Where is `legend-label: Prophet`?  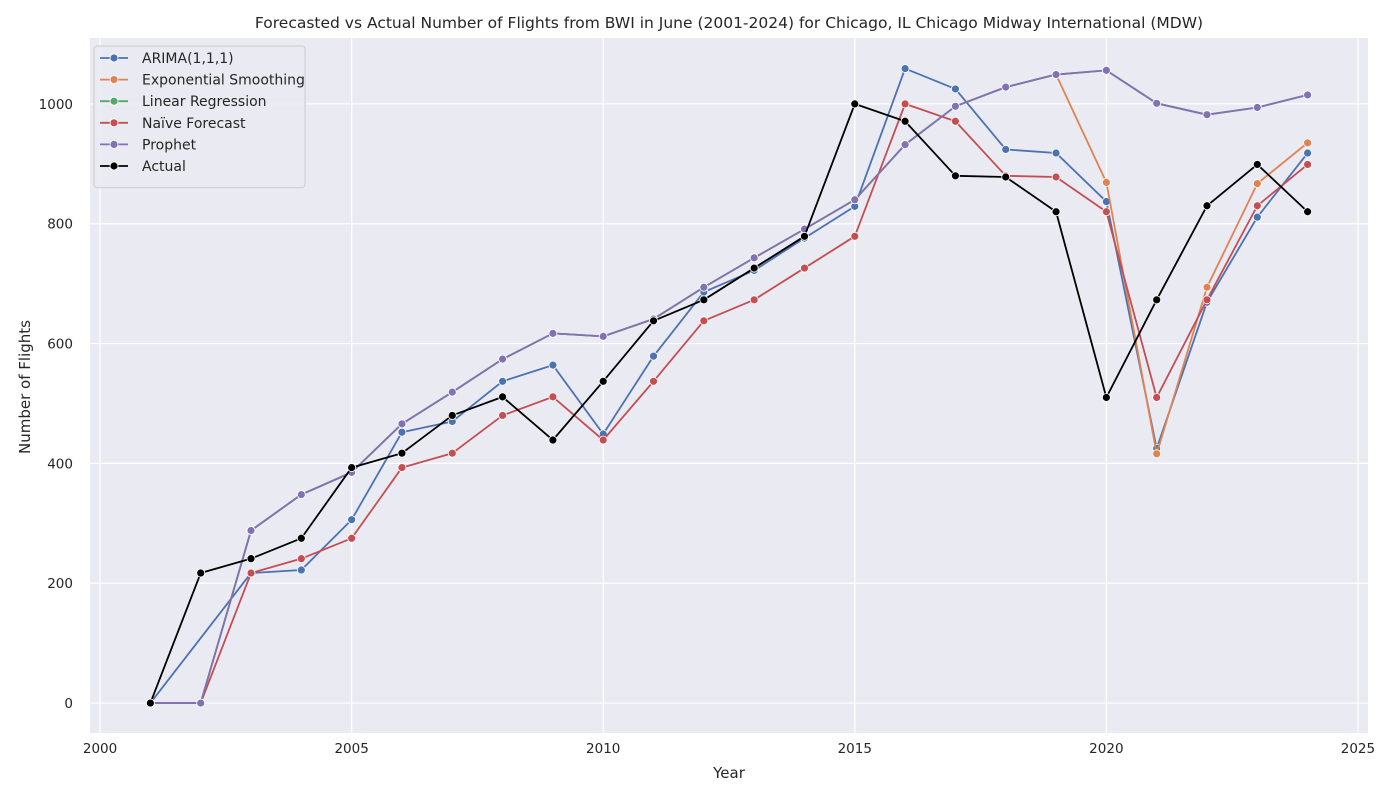 legend-label: Prophet is located at coordinates (169, 145).